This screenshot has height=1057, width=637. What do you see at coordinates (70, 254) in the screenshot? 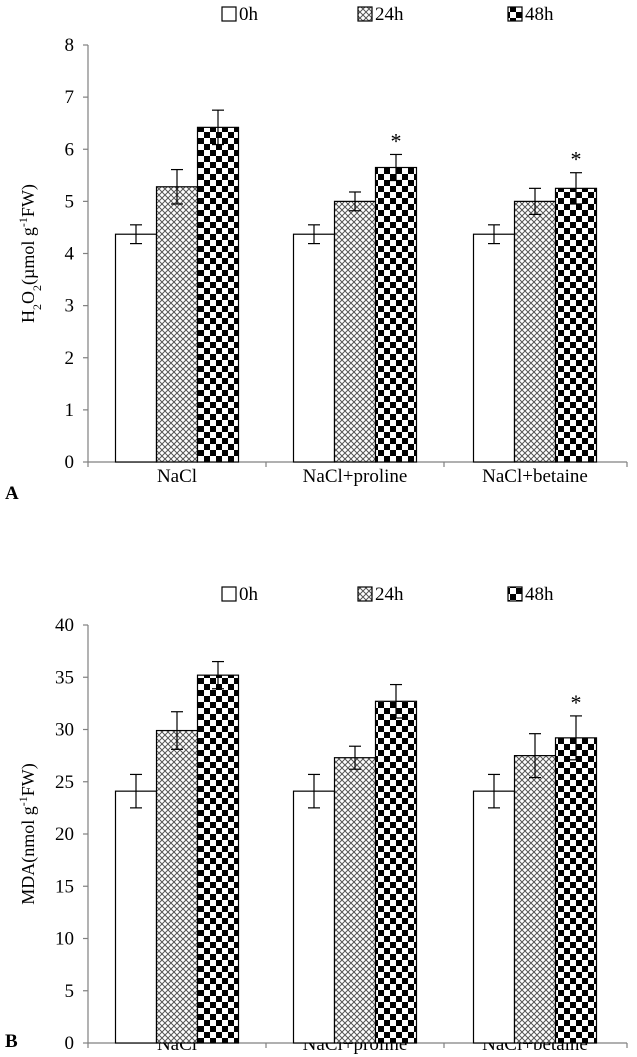
I see `y-tick-label: 4` at bounding box center [70, 254].